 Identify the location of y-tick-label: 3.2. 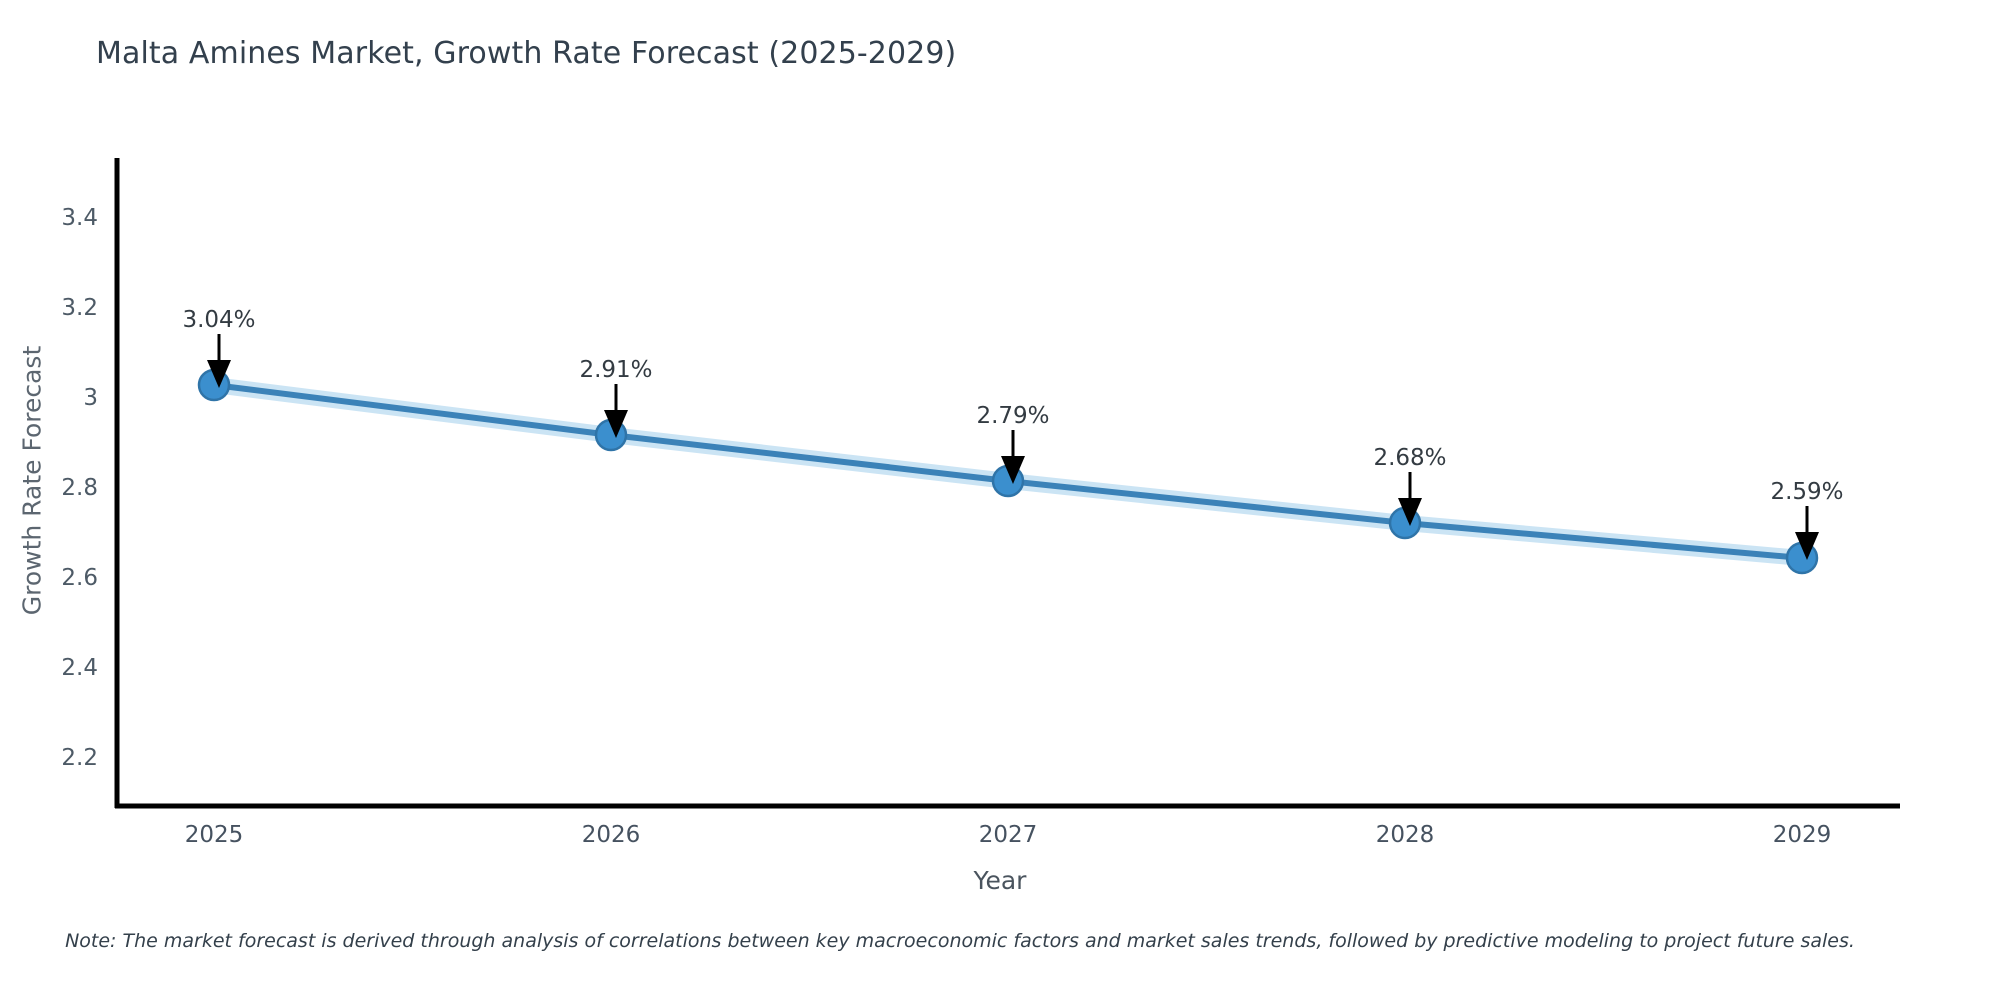
(79, 308).